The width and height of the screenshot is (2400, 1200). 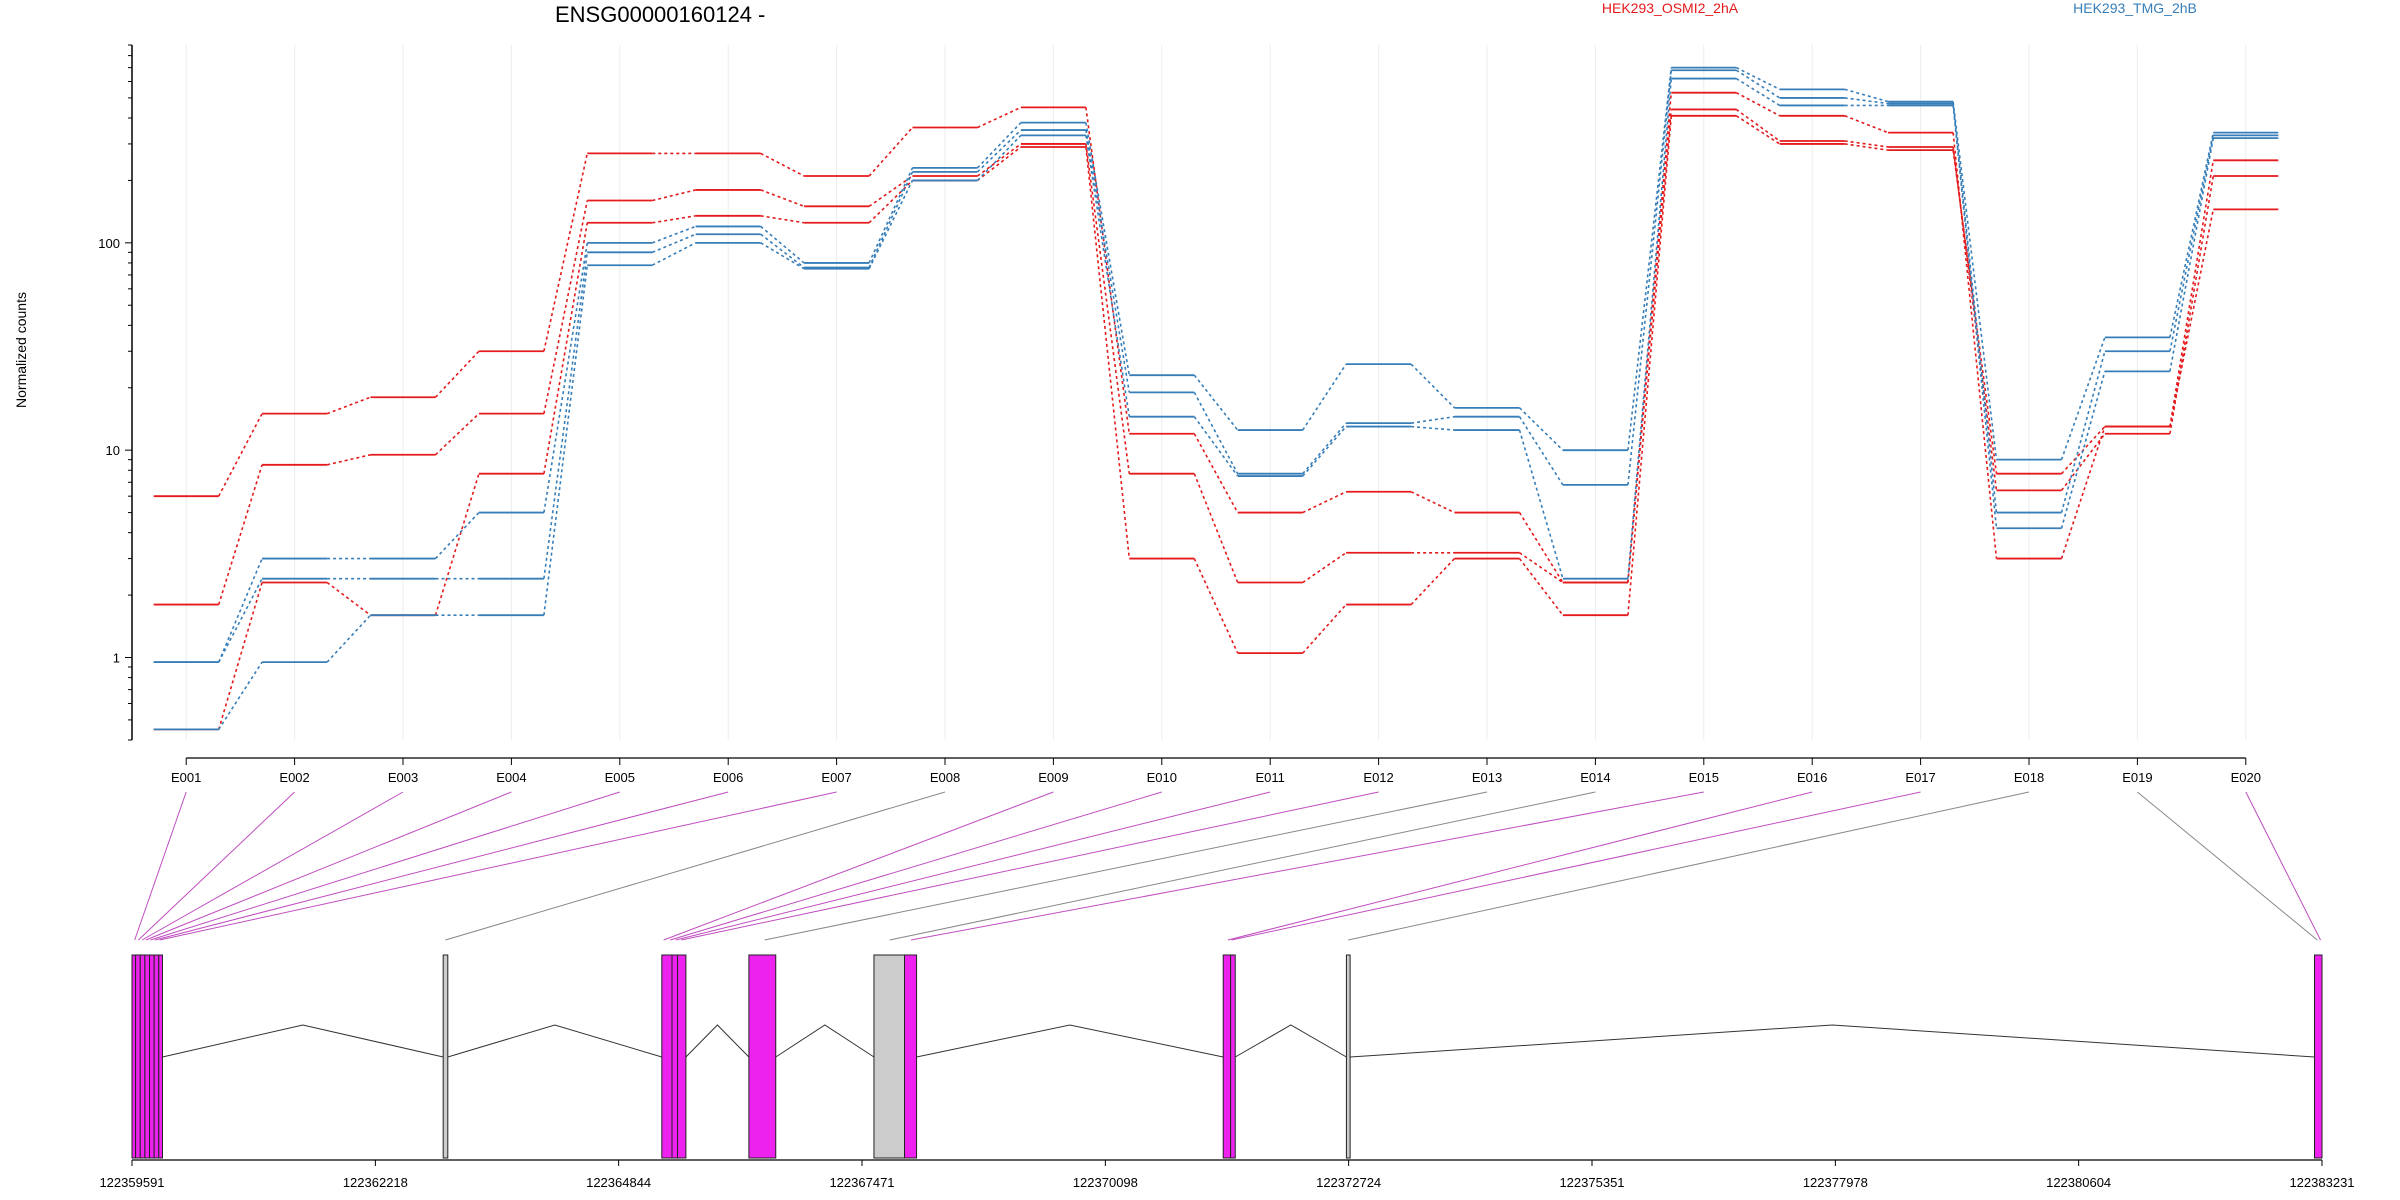 What do you see at coordinates (945, 777) in the screenshot?
I see `x-tick-label: E008` at bounding box center [945, 777].